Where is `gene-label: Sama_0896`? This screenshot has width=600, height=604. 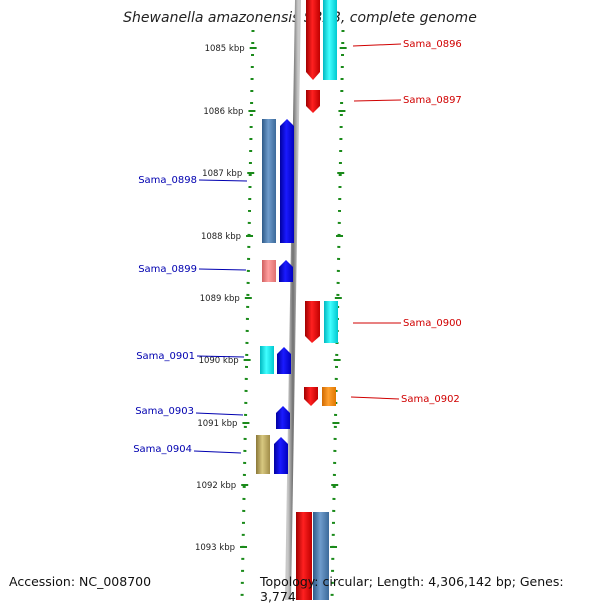 gene-label: Sama_0896 is located at coordinates (432, 44).